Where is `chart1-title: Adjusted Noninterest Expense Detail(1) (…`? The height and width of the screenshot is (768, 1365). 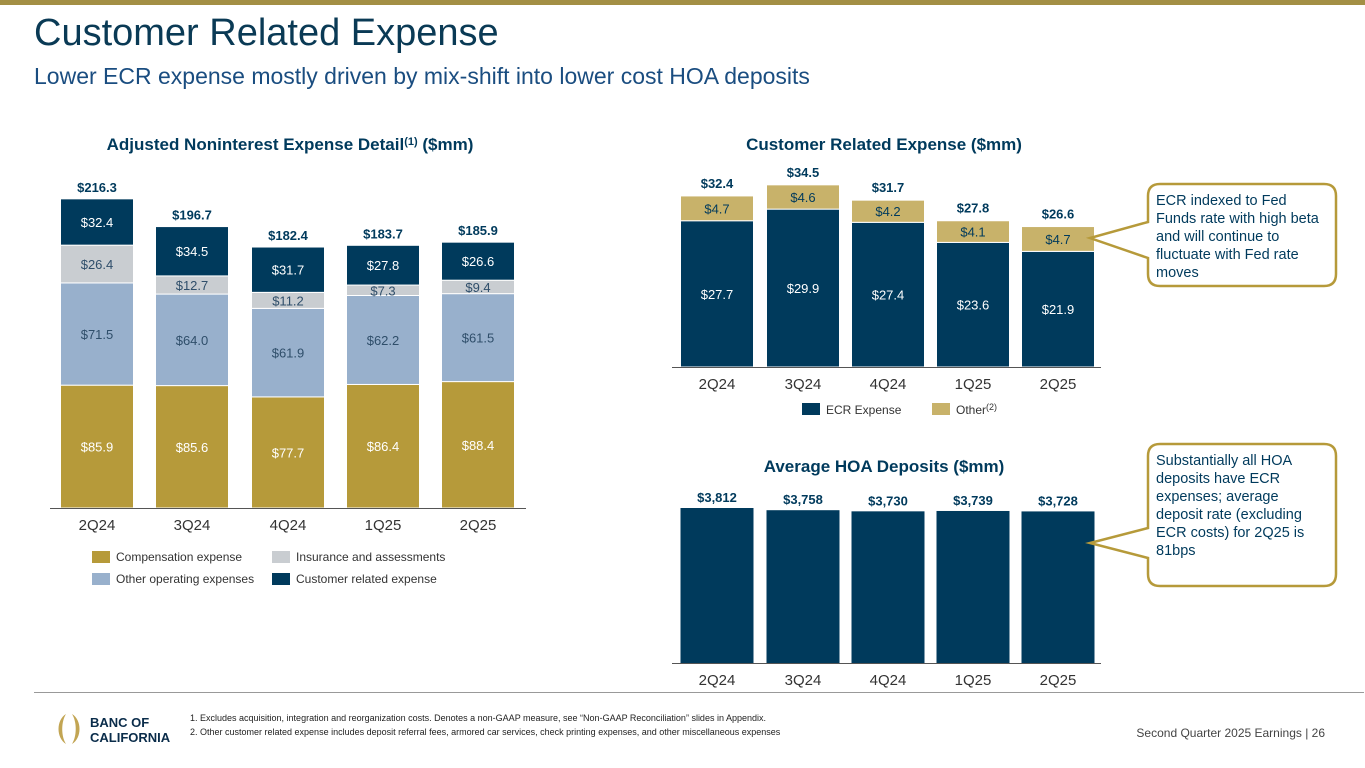 chart1-title: Adjusted Noninterest Expense Detail(1) (… is located at coordinates (290, 144).